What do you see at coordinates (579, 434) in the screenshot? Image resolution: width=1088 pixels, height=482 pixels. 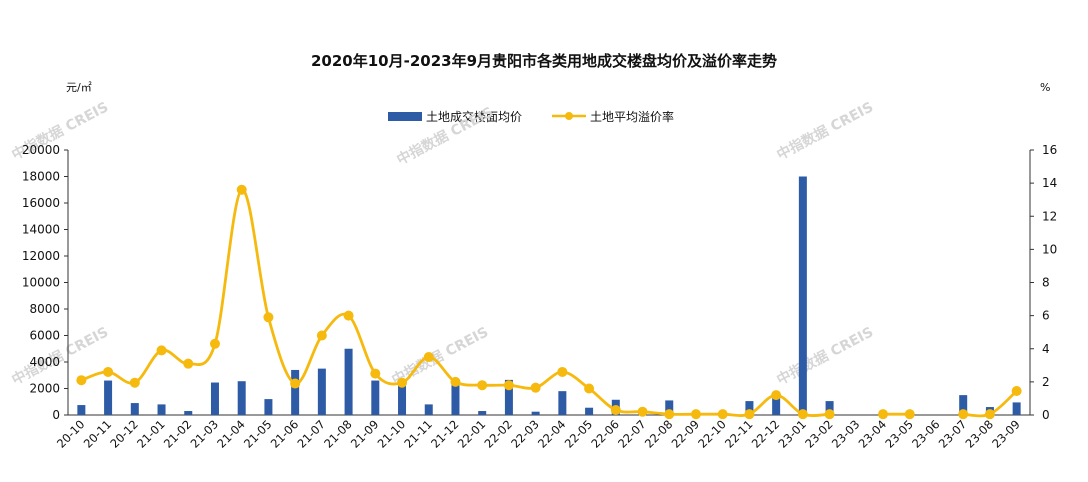 I see `x-tick-label: 22-05` at bounding box center [579, 434].